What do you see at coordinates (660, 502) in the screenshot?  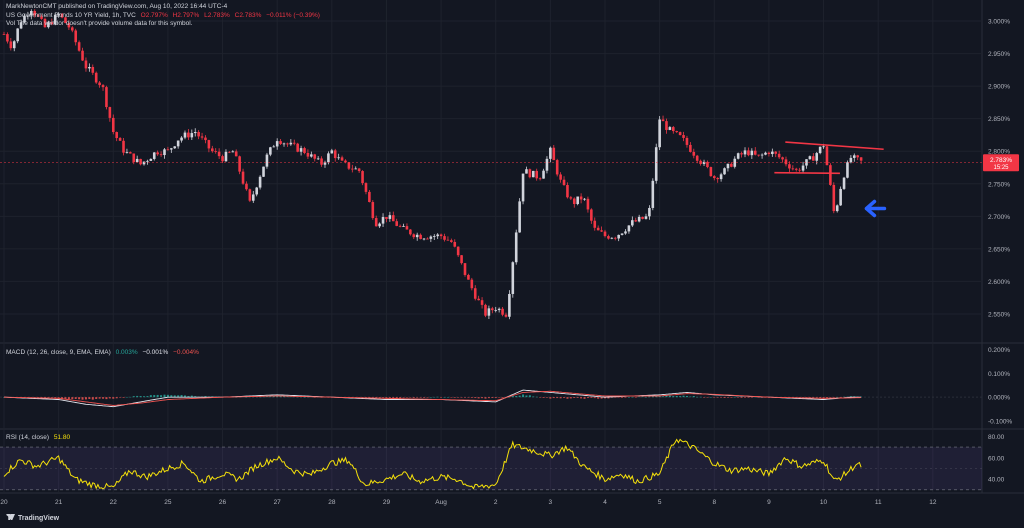 I see `x-tick-label: 5` at bounding box center [660, 502].